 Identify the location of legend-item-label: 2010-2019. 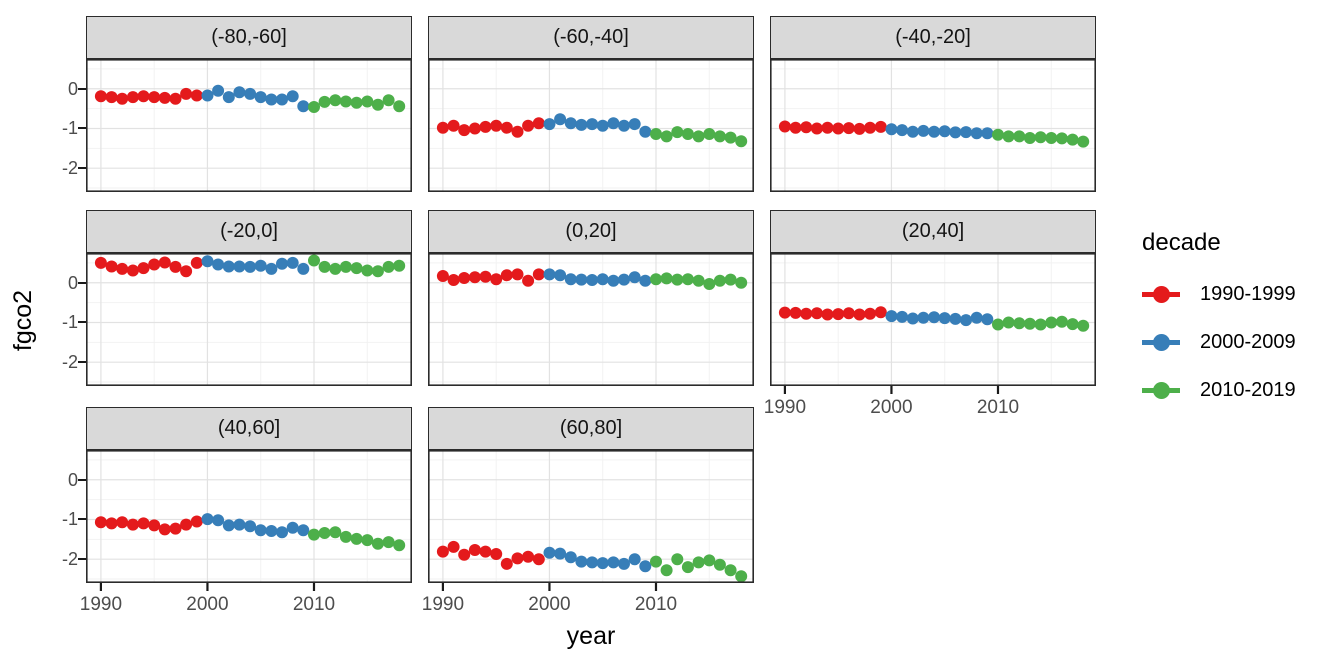
(1248, 389).